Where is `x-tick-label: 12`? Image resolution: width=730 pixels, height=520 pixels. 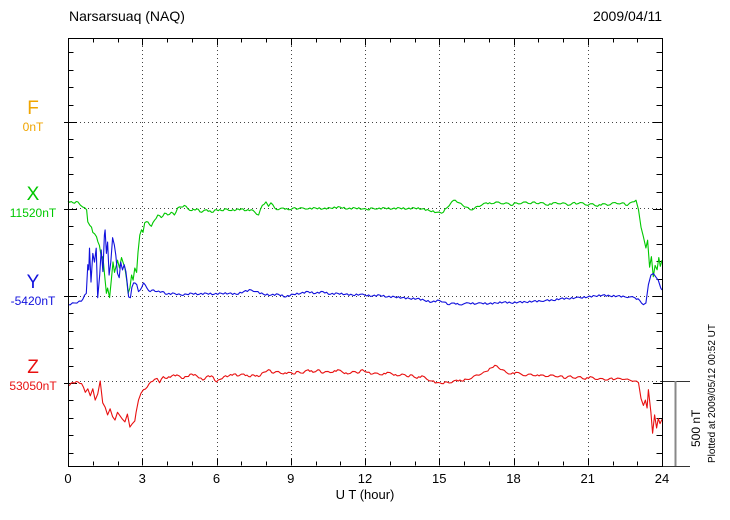 x-tick-label: 12 is located at coordinates (365, 478).